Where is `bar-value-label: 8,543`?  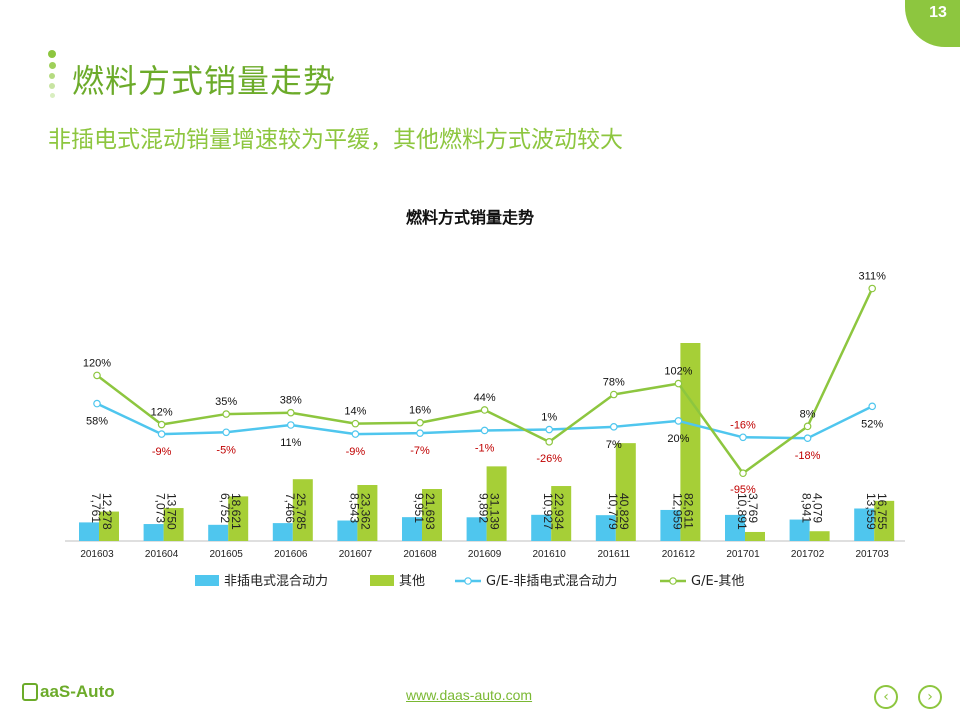 bar-value-label: 8,543 is located at coordinates (354, 508).